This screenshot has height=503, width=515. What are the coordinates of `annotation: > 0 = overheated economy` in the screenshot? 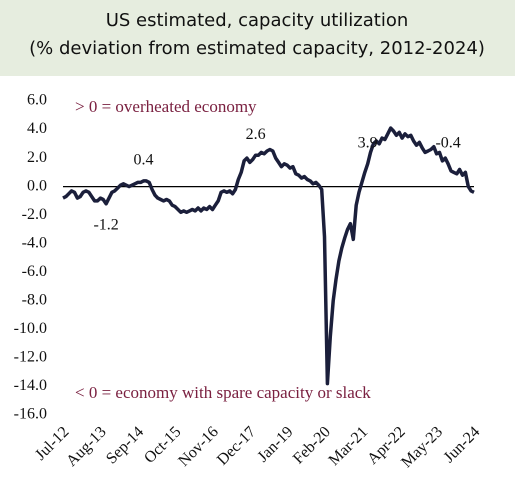 It's located at (166, 106).